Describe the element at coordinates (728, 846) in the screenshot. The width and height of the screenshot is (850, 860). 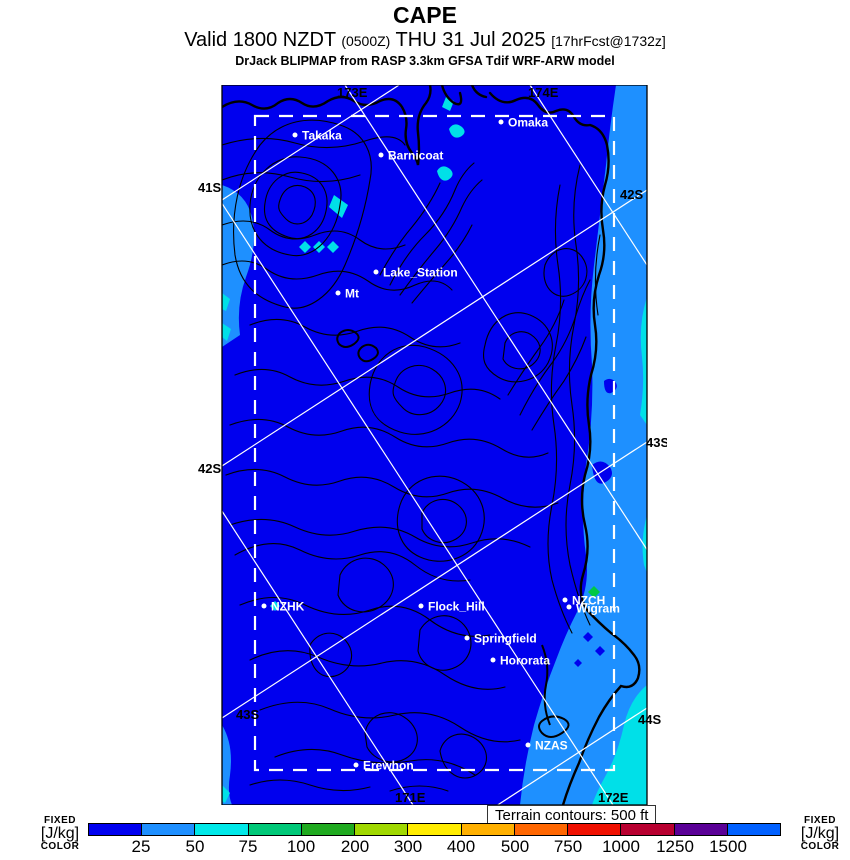
I see `scale-tick: 1500` at that location.